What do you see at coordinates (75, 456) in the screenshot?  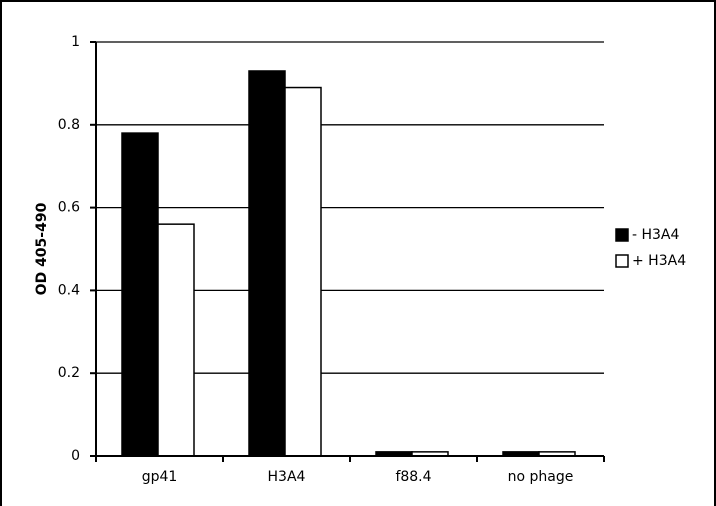 I see `y-tick-label: 0` at bounding box center [75, 456].